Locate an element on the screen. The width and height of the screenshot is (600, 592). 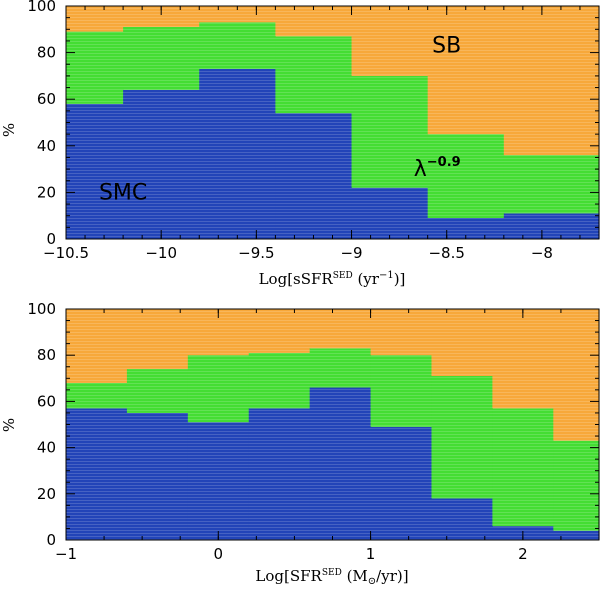
bottom-bar-09-bin-1-texture is located at coordinates (157, 391).